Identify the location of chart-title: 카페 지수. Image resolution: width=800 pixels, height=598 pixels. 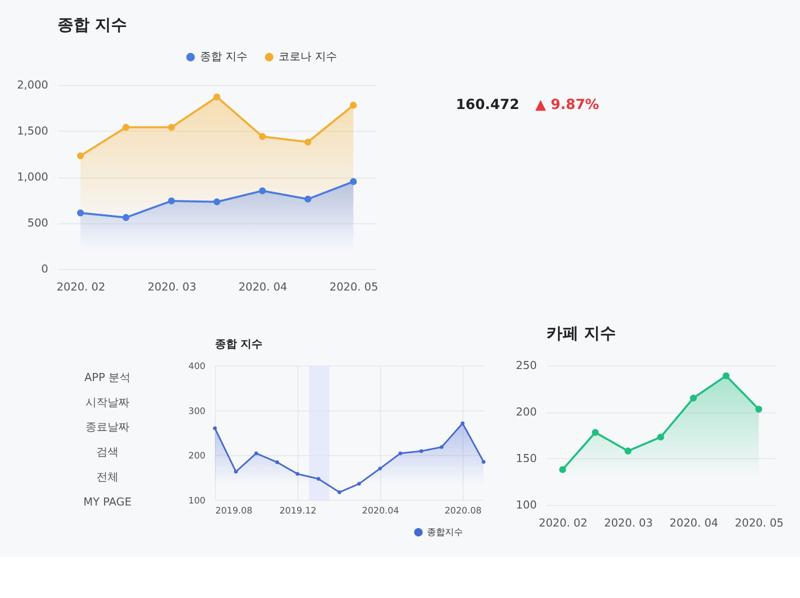
(581, 333).